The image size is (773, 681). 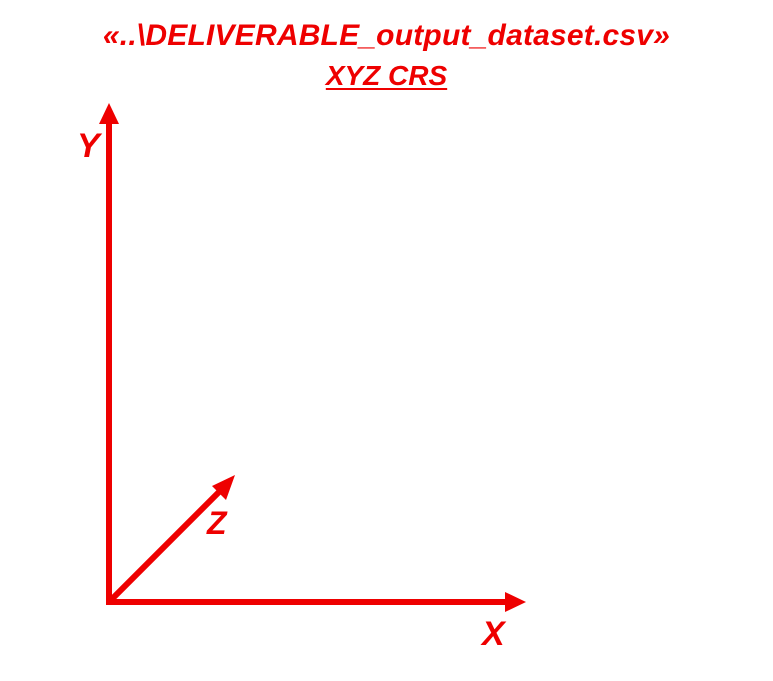 I want to click on z-axis-line, so click(x=165, y=545).